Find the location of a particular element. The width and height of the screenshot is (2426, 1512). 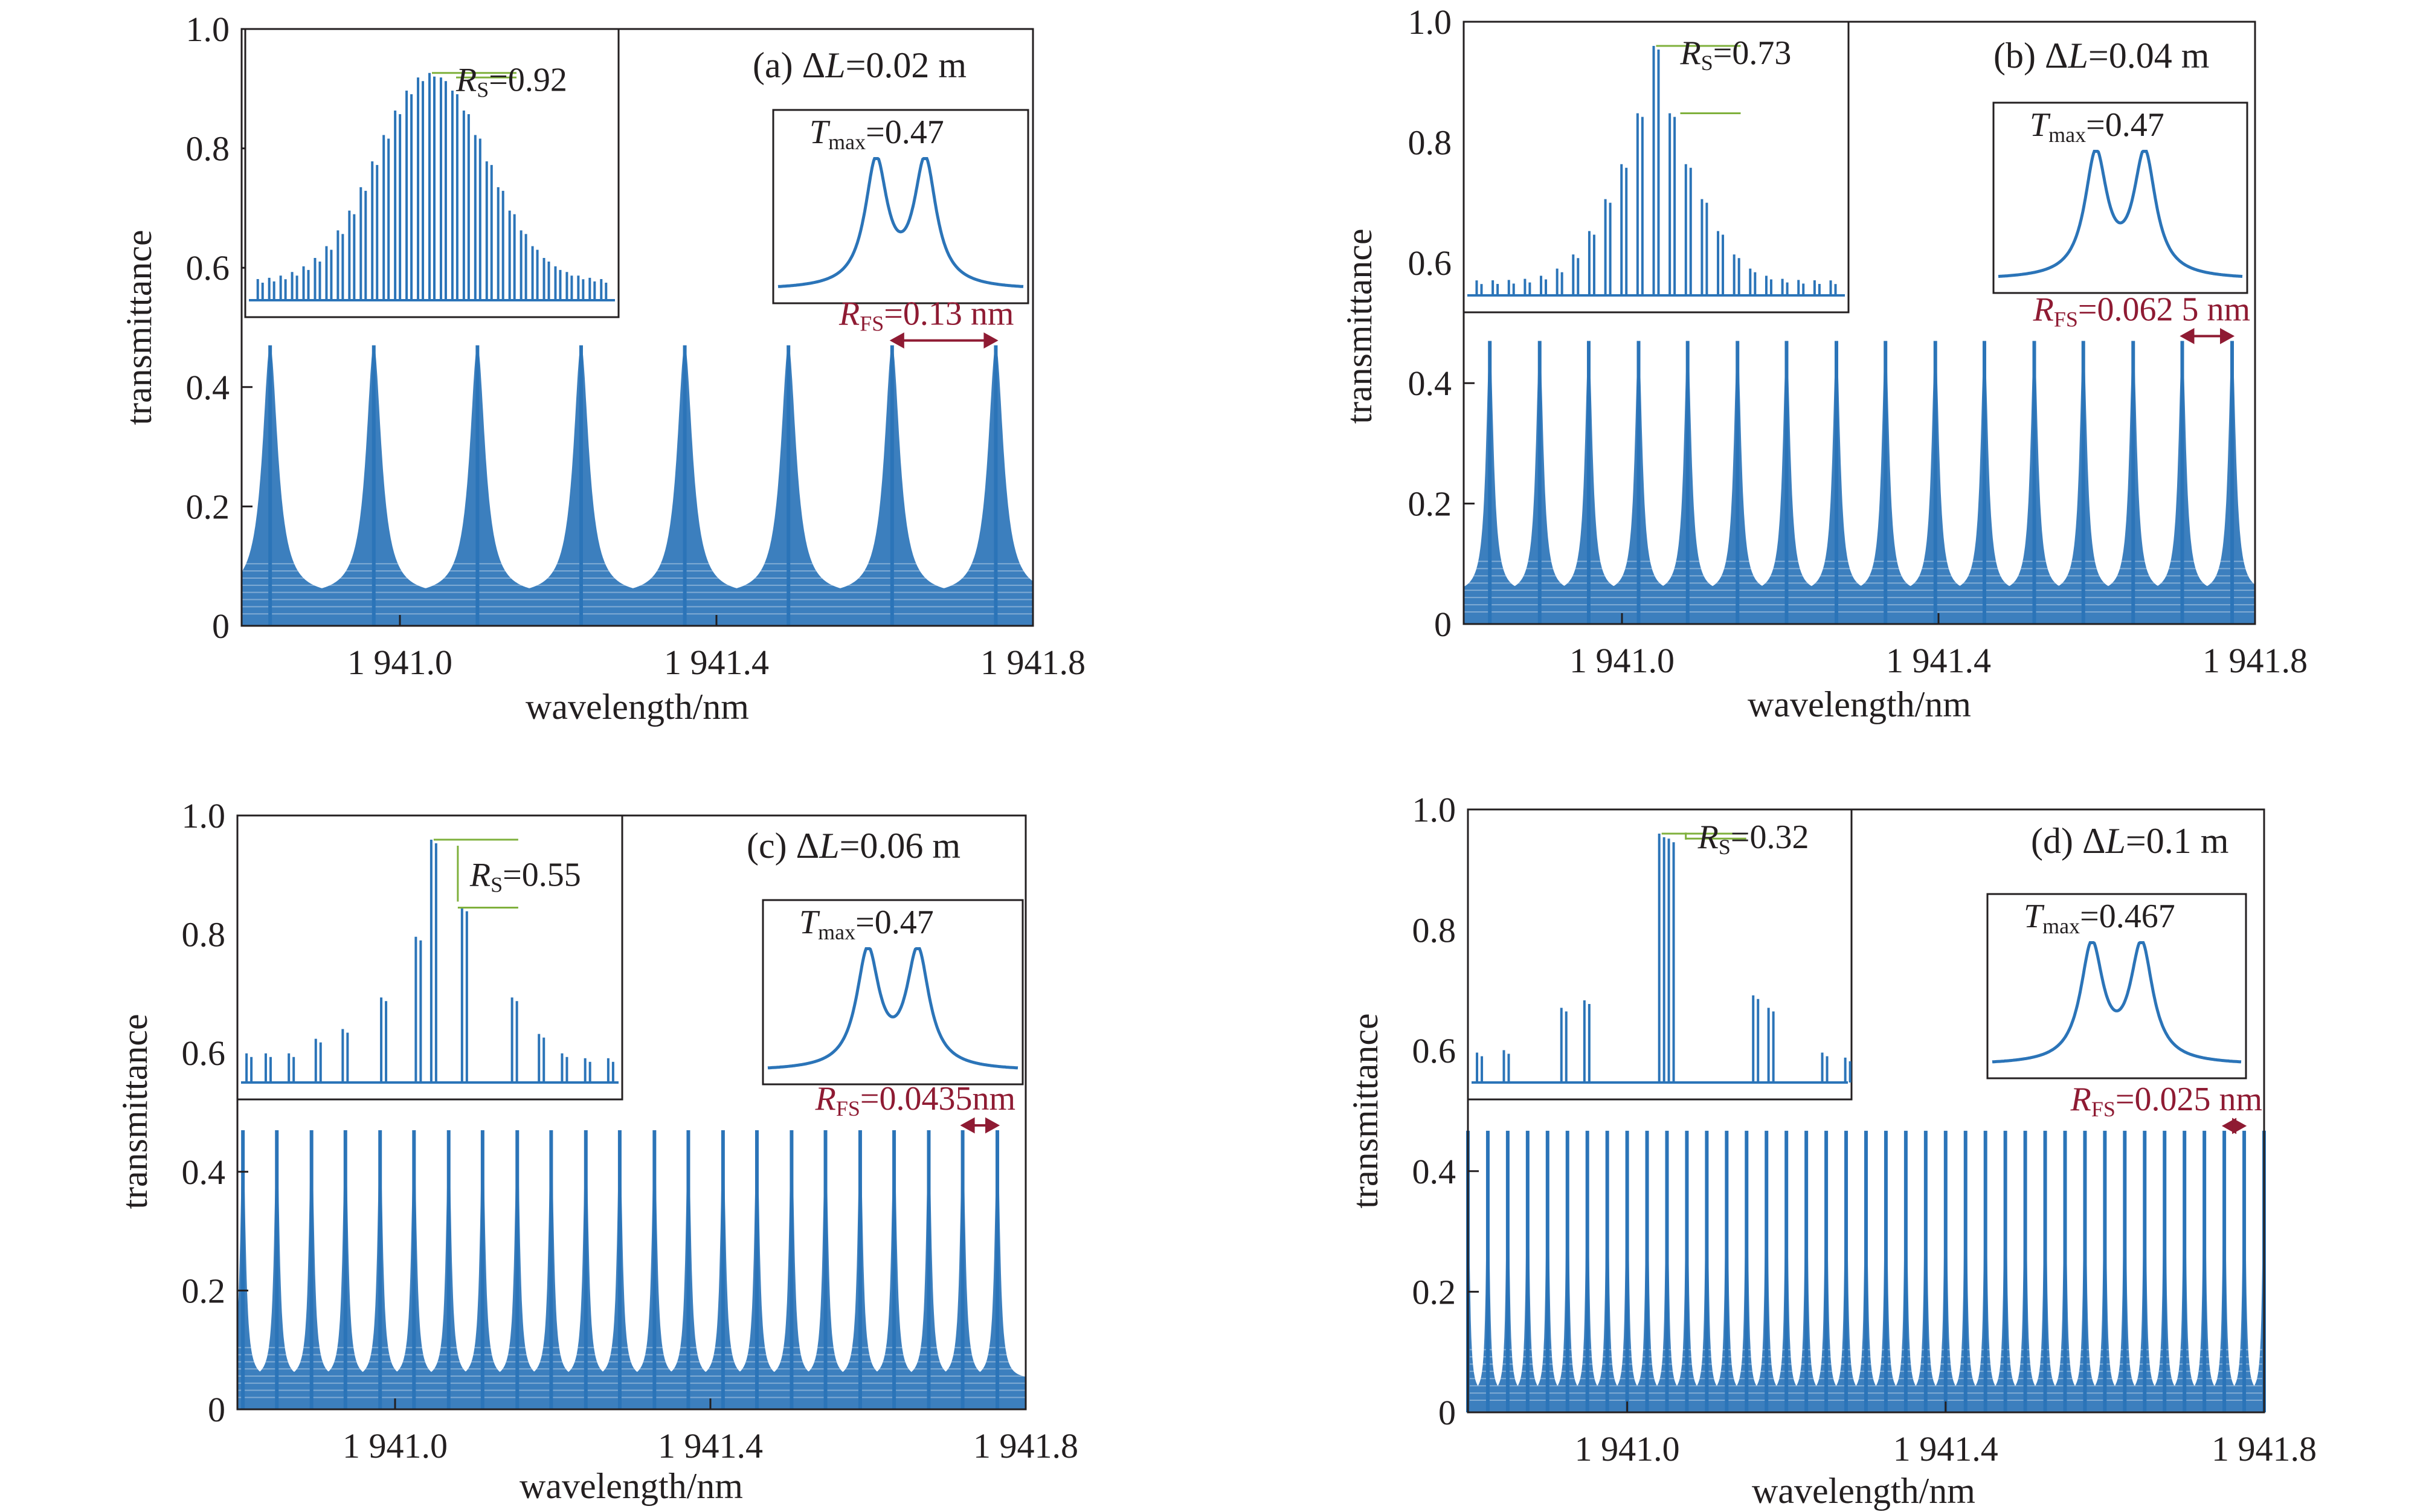

inset-zoom-spectrum: RS=0.92 is located at coordinates (432, 173).